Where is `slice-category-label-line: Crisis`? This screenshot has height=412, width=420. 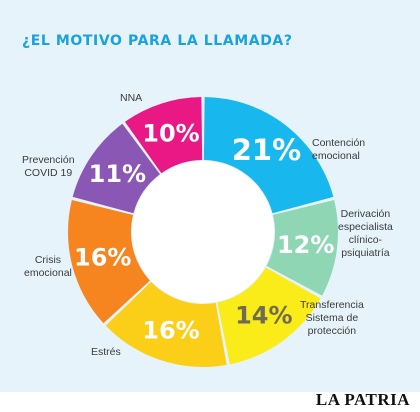
slice-category-label-line: Crisis is located at coordinates (48, 260).